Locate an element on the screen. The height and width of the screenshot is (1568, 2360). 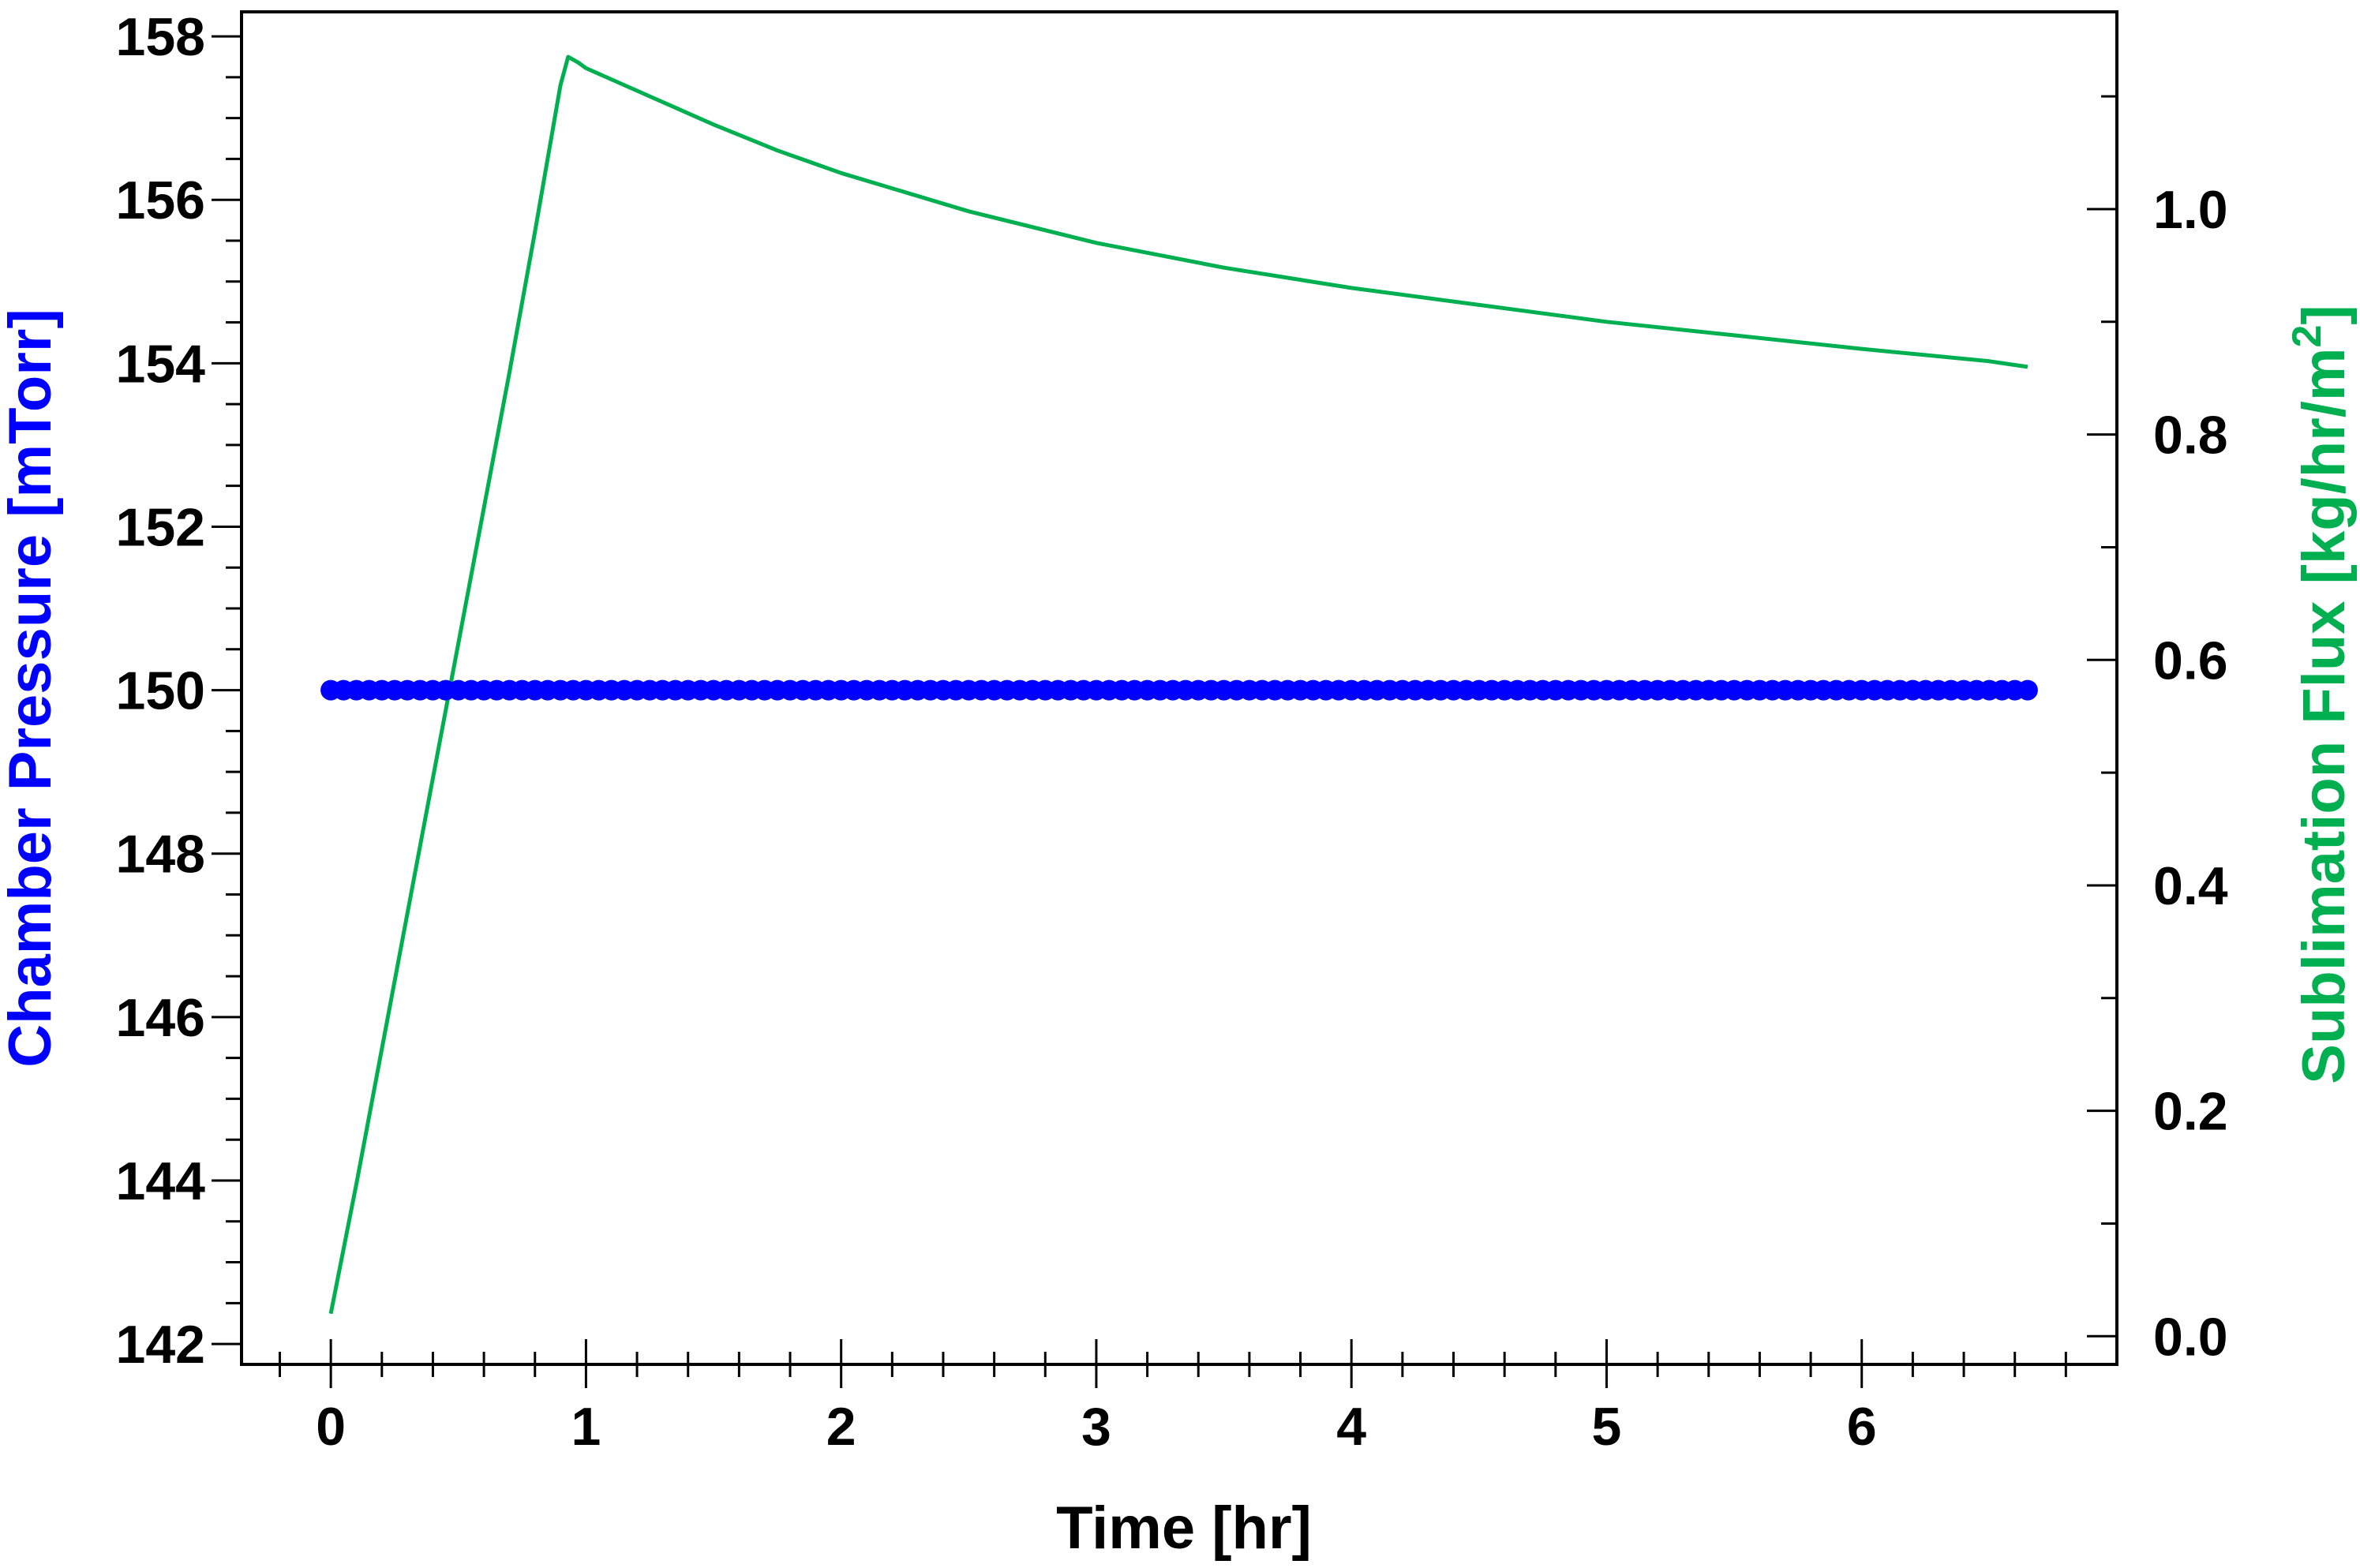
y-right-tick-label: 0.0 is located at coordinates (2190, 1337).